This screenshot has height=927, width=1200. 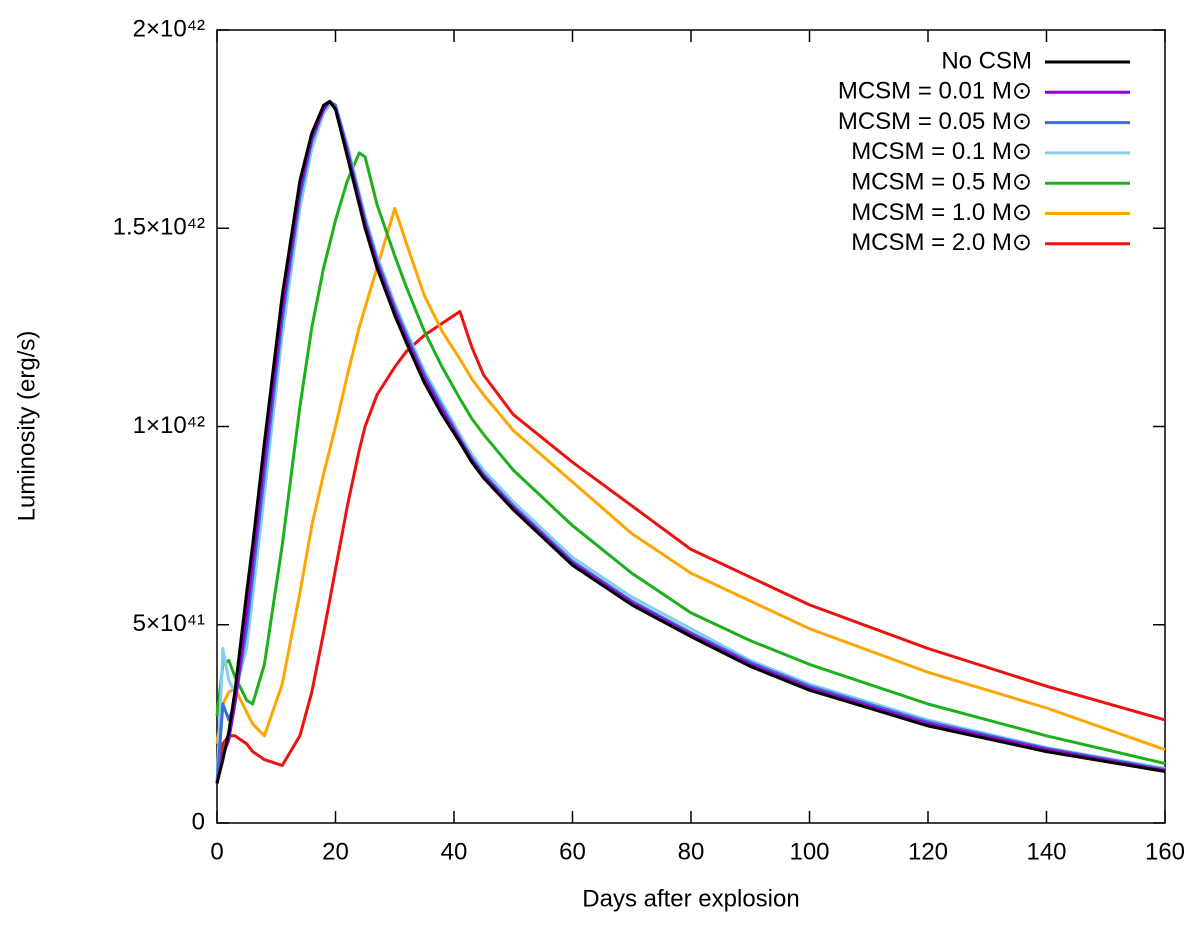 What do you see at coordinates (941, 151) in the screenshot?
I see `legend-label: MCSM = 0.1 M⊙` at bounding box center [941, 151].